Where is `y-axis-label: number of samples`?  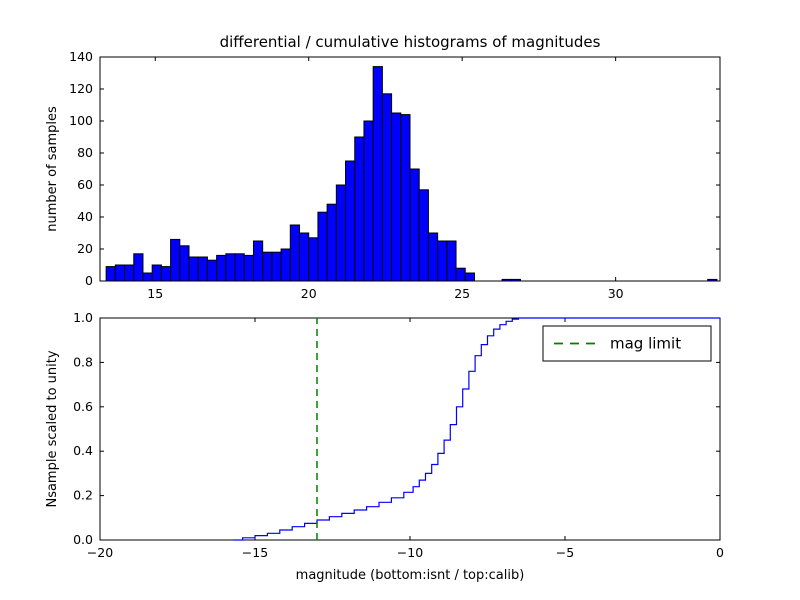
y-axis-label: number of samples is located at coordinates (52, 169).